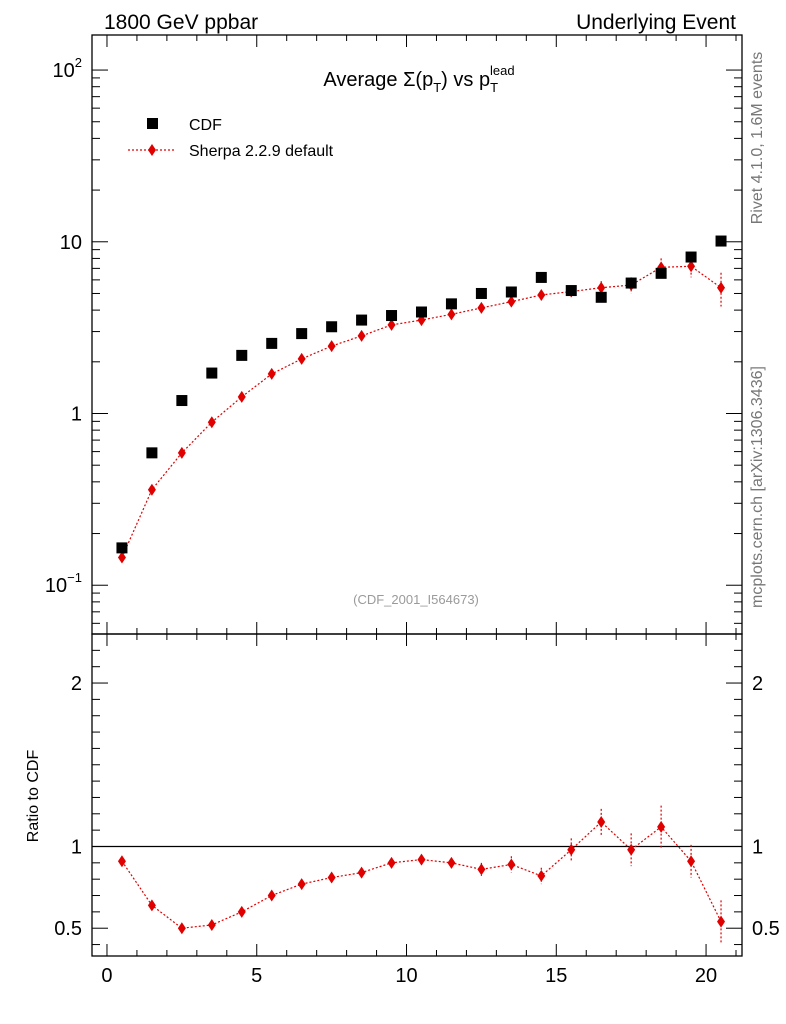 Image resolution: width=786 pixels, height=1024 pixels. What do you see at coordinates (152, 123) in the screenshot?
I see `legend-cdf-marker` at bounding box center [152, 123].